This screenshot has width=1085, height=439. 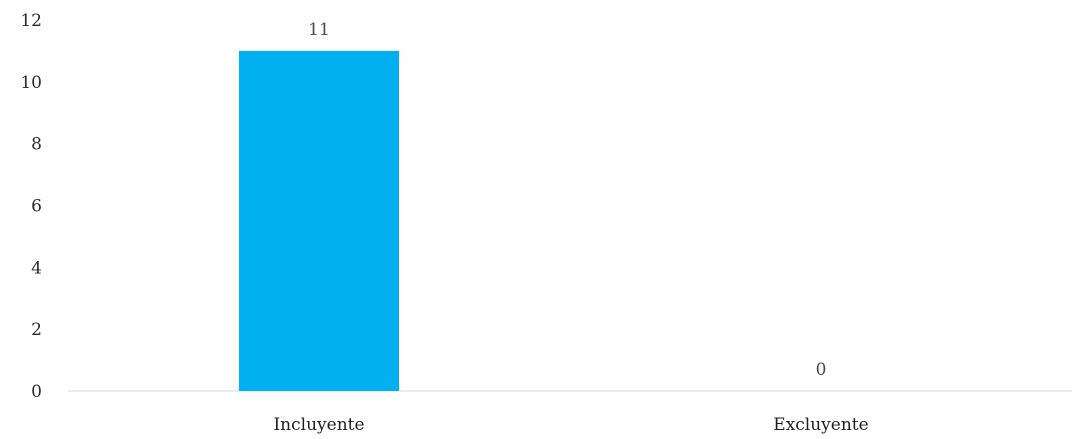 What do you see at coordinates (319, 30) in the screenshot?
I see `data-label-incluyente: 11` at bounding box center [319, 30].